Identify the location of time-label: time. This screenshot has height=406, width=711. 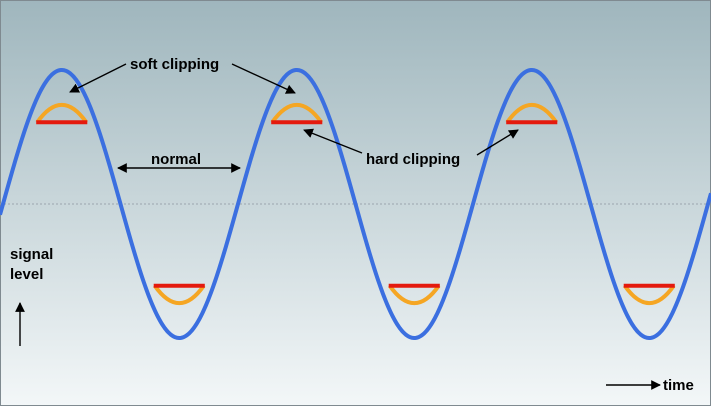
(678, 385).